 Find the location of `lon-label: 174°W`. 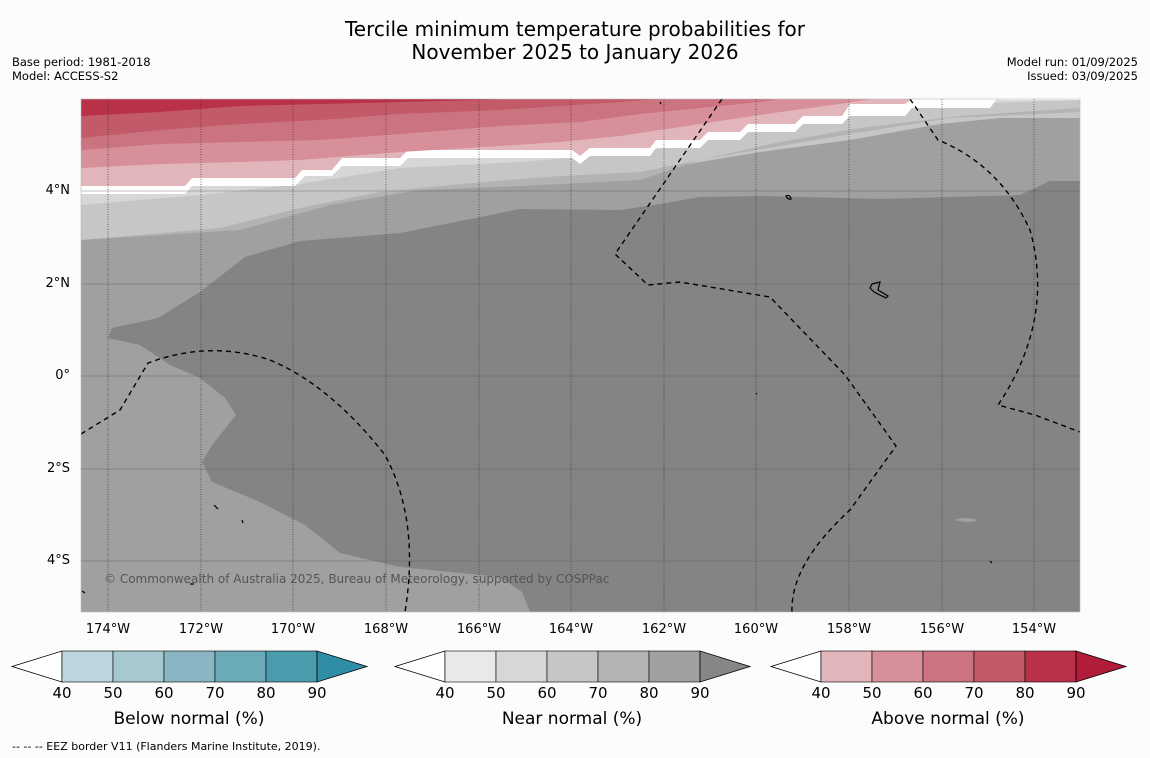

lon-label: 174°W is located at coordinates (108, 629).